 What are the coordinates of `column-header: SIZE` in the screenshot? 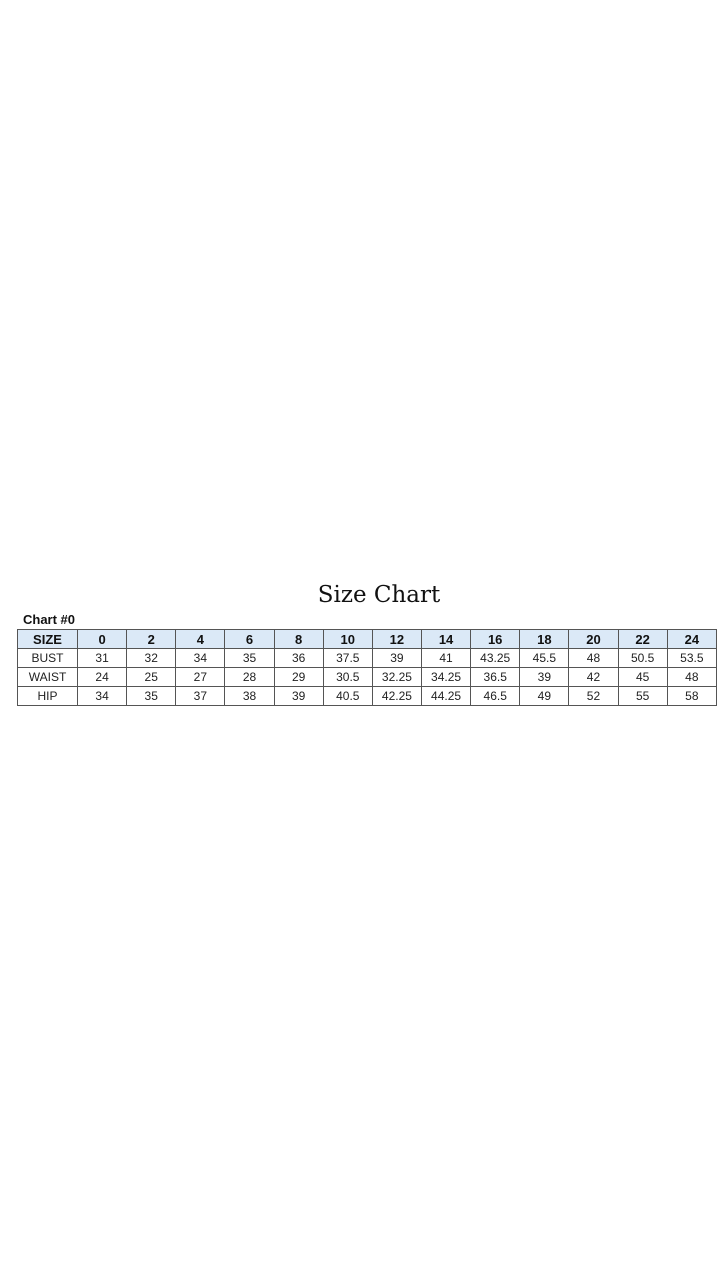 It's located at (47, 639).